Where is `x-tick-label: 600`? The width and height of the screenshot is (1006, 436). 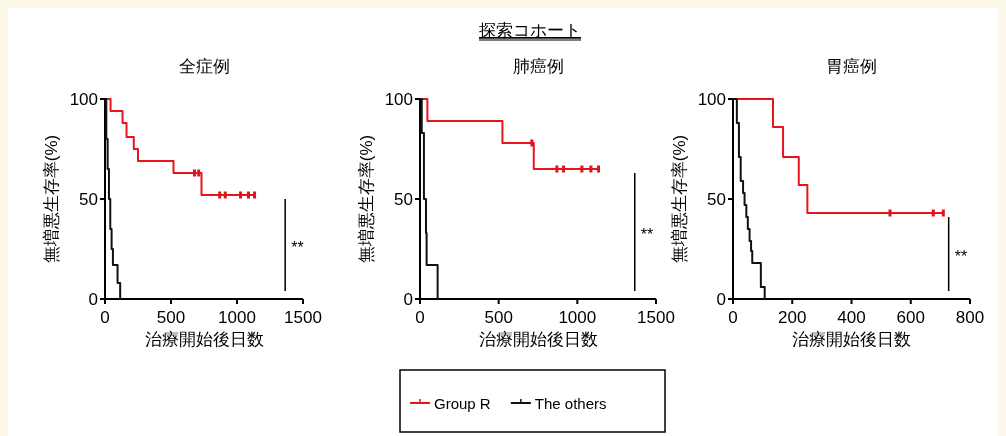
x-tick-label: 600 is located at coordinates (910, 317).